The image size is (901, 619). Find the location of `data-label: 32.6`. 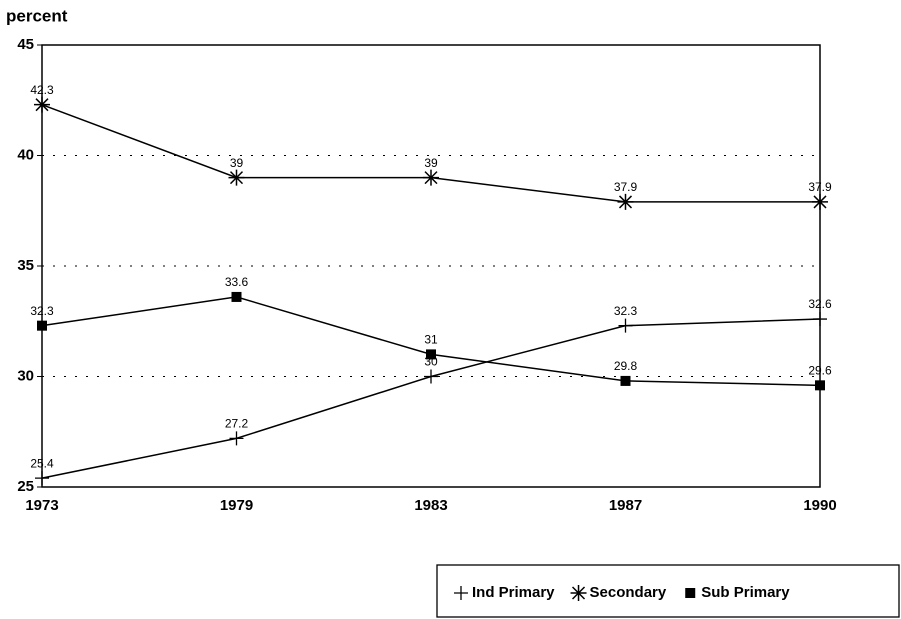

data-label: 32.6 is located at coordinates (820, 304).